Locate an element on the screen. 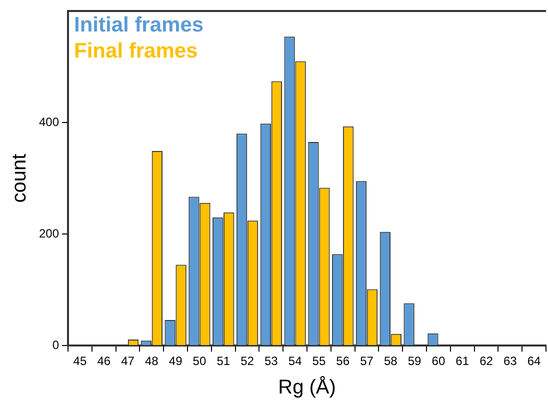 The height and width of the screenshot is (408, 548). text: Final frames is located at coordinates (136, 50).